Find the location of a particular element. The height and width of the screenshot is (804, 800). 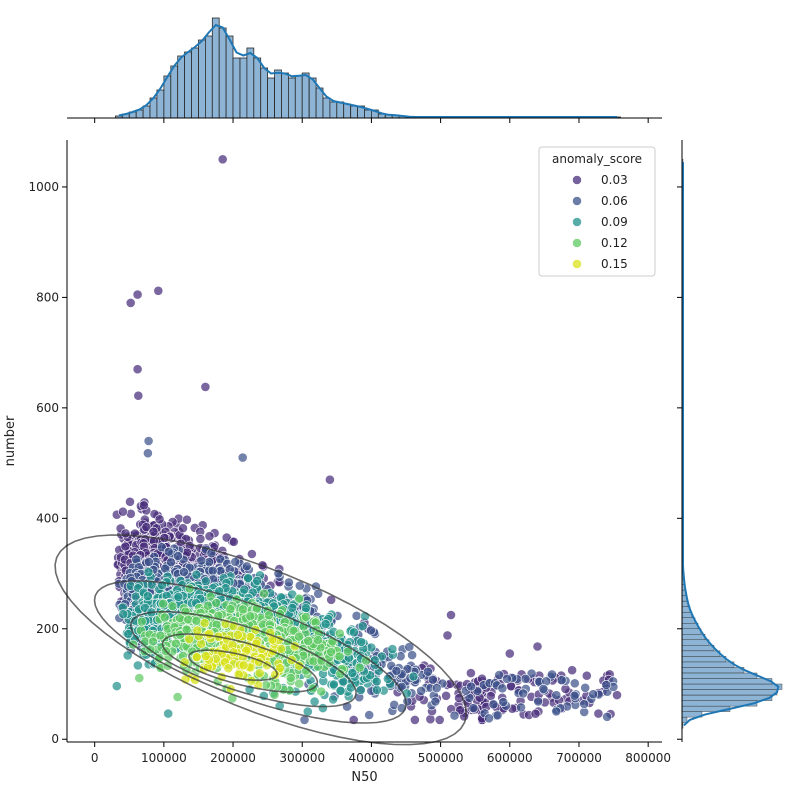

legend-marker is located at coordinates (577, 243).